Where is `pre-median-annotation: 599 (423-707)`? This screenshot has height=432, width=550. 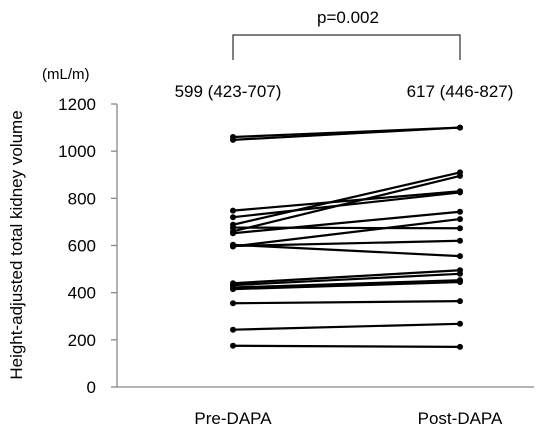 pre-median-annotation: 599 (423-707) is located at coordinates (228, 91).